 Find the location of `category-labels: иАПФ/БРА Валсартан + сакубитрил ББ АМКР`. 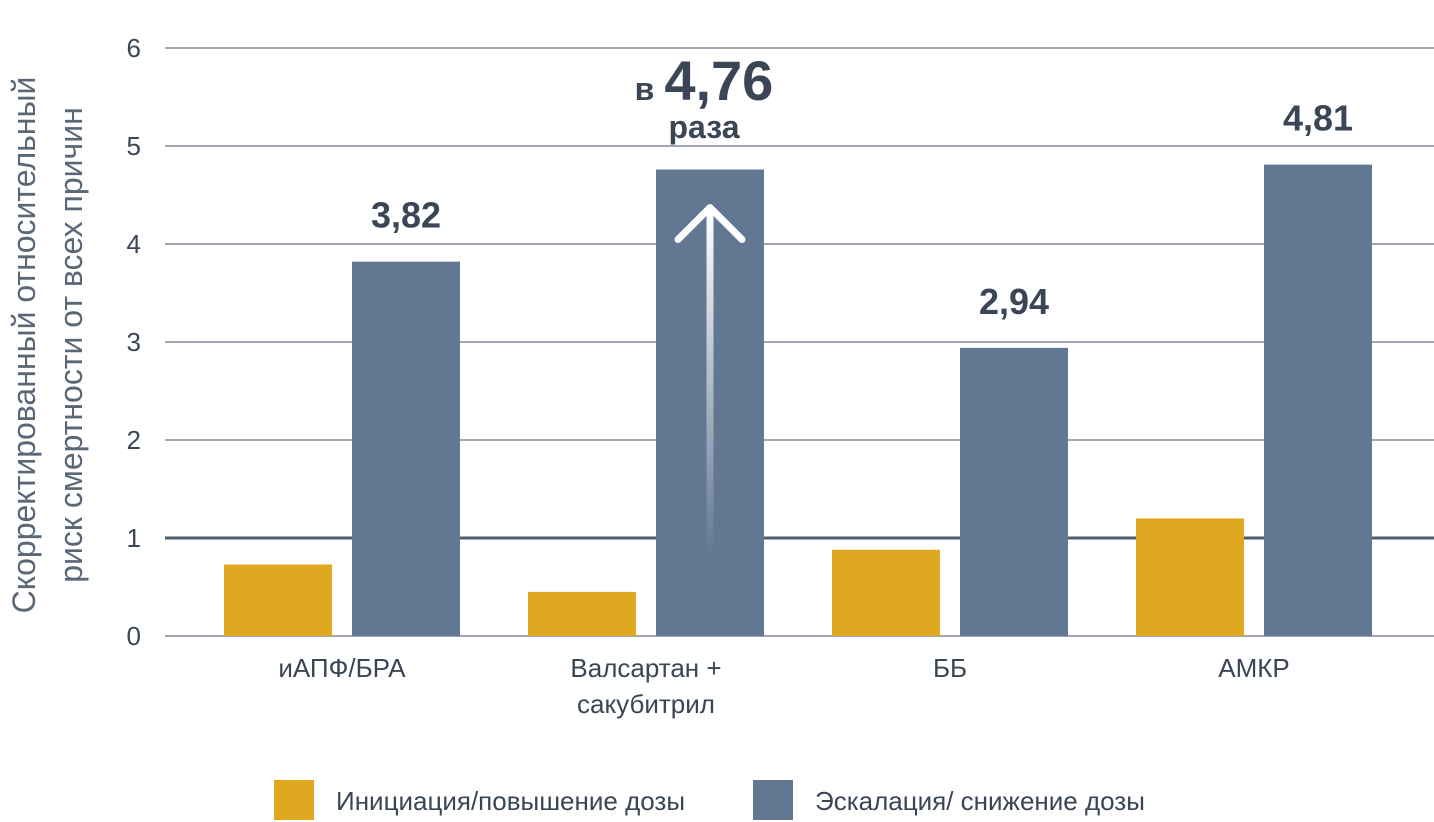

category-labels: иАПФ/БРА Валсартан + сакубитрил ББ АМКР is located at coordinates (783, 686).